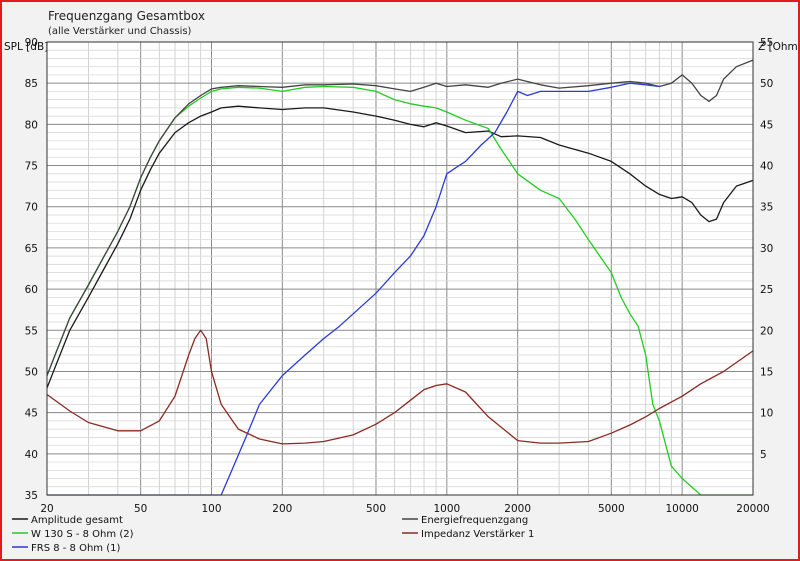  Describe the element at coordinates (82, 534) in the screenshot. I see `legend-entry-2: W 130 S - 8 Ohm (2)` at that location.